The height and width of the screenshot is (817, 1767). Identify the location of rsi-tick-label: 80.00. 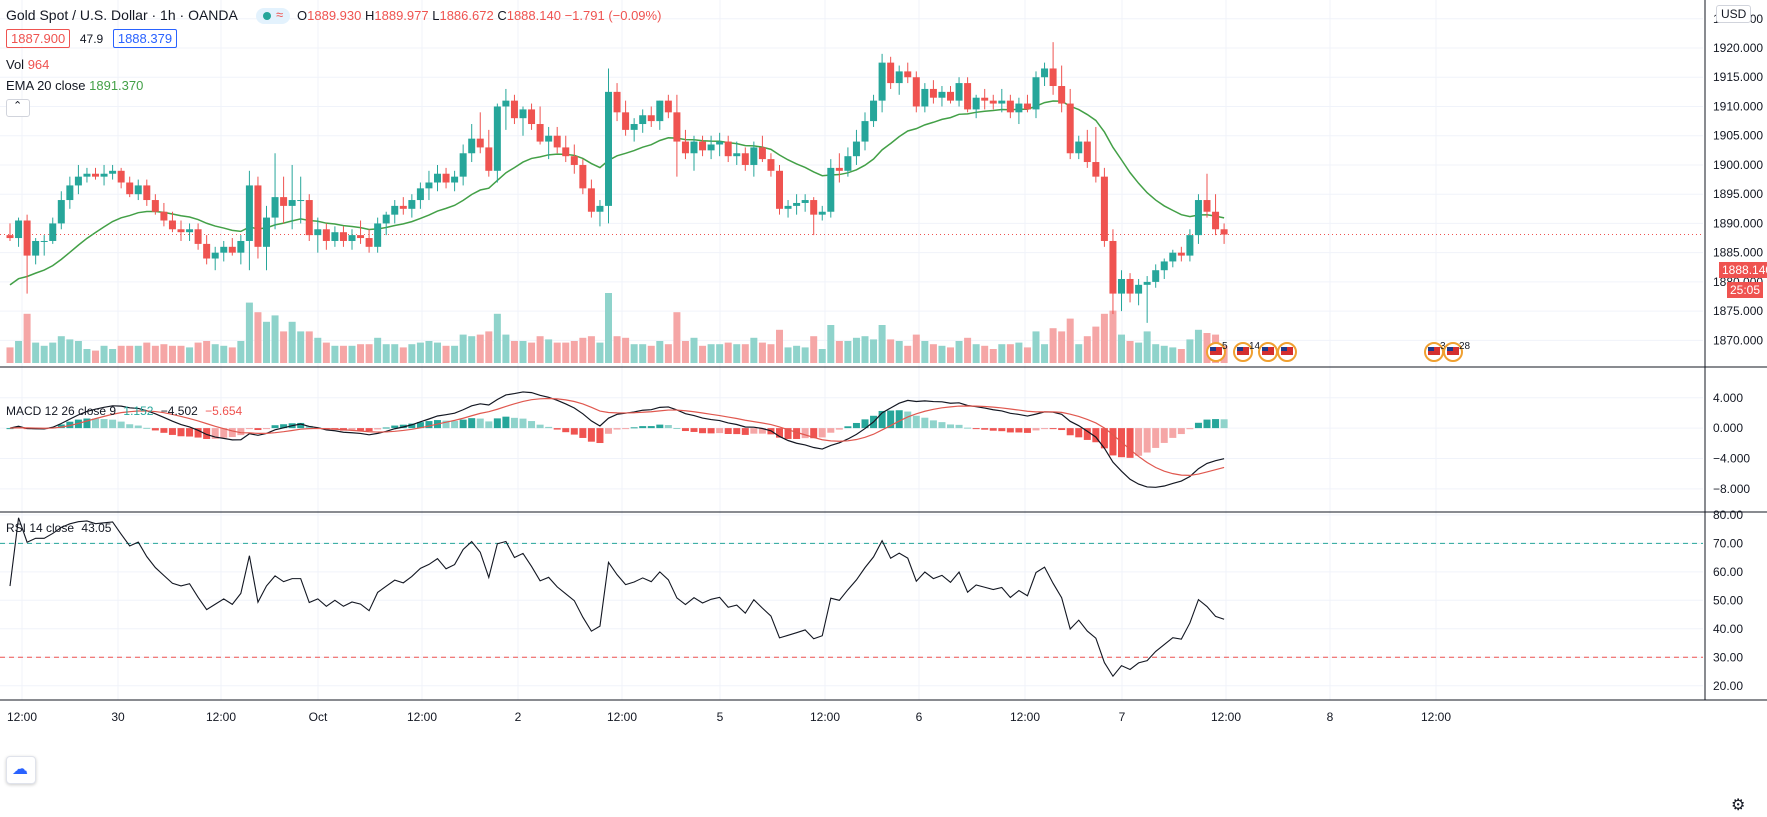
(1728, 515).